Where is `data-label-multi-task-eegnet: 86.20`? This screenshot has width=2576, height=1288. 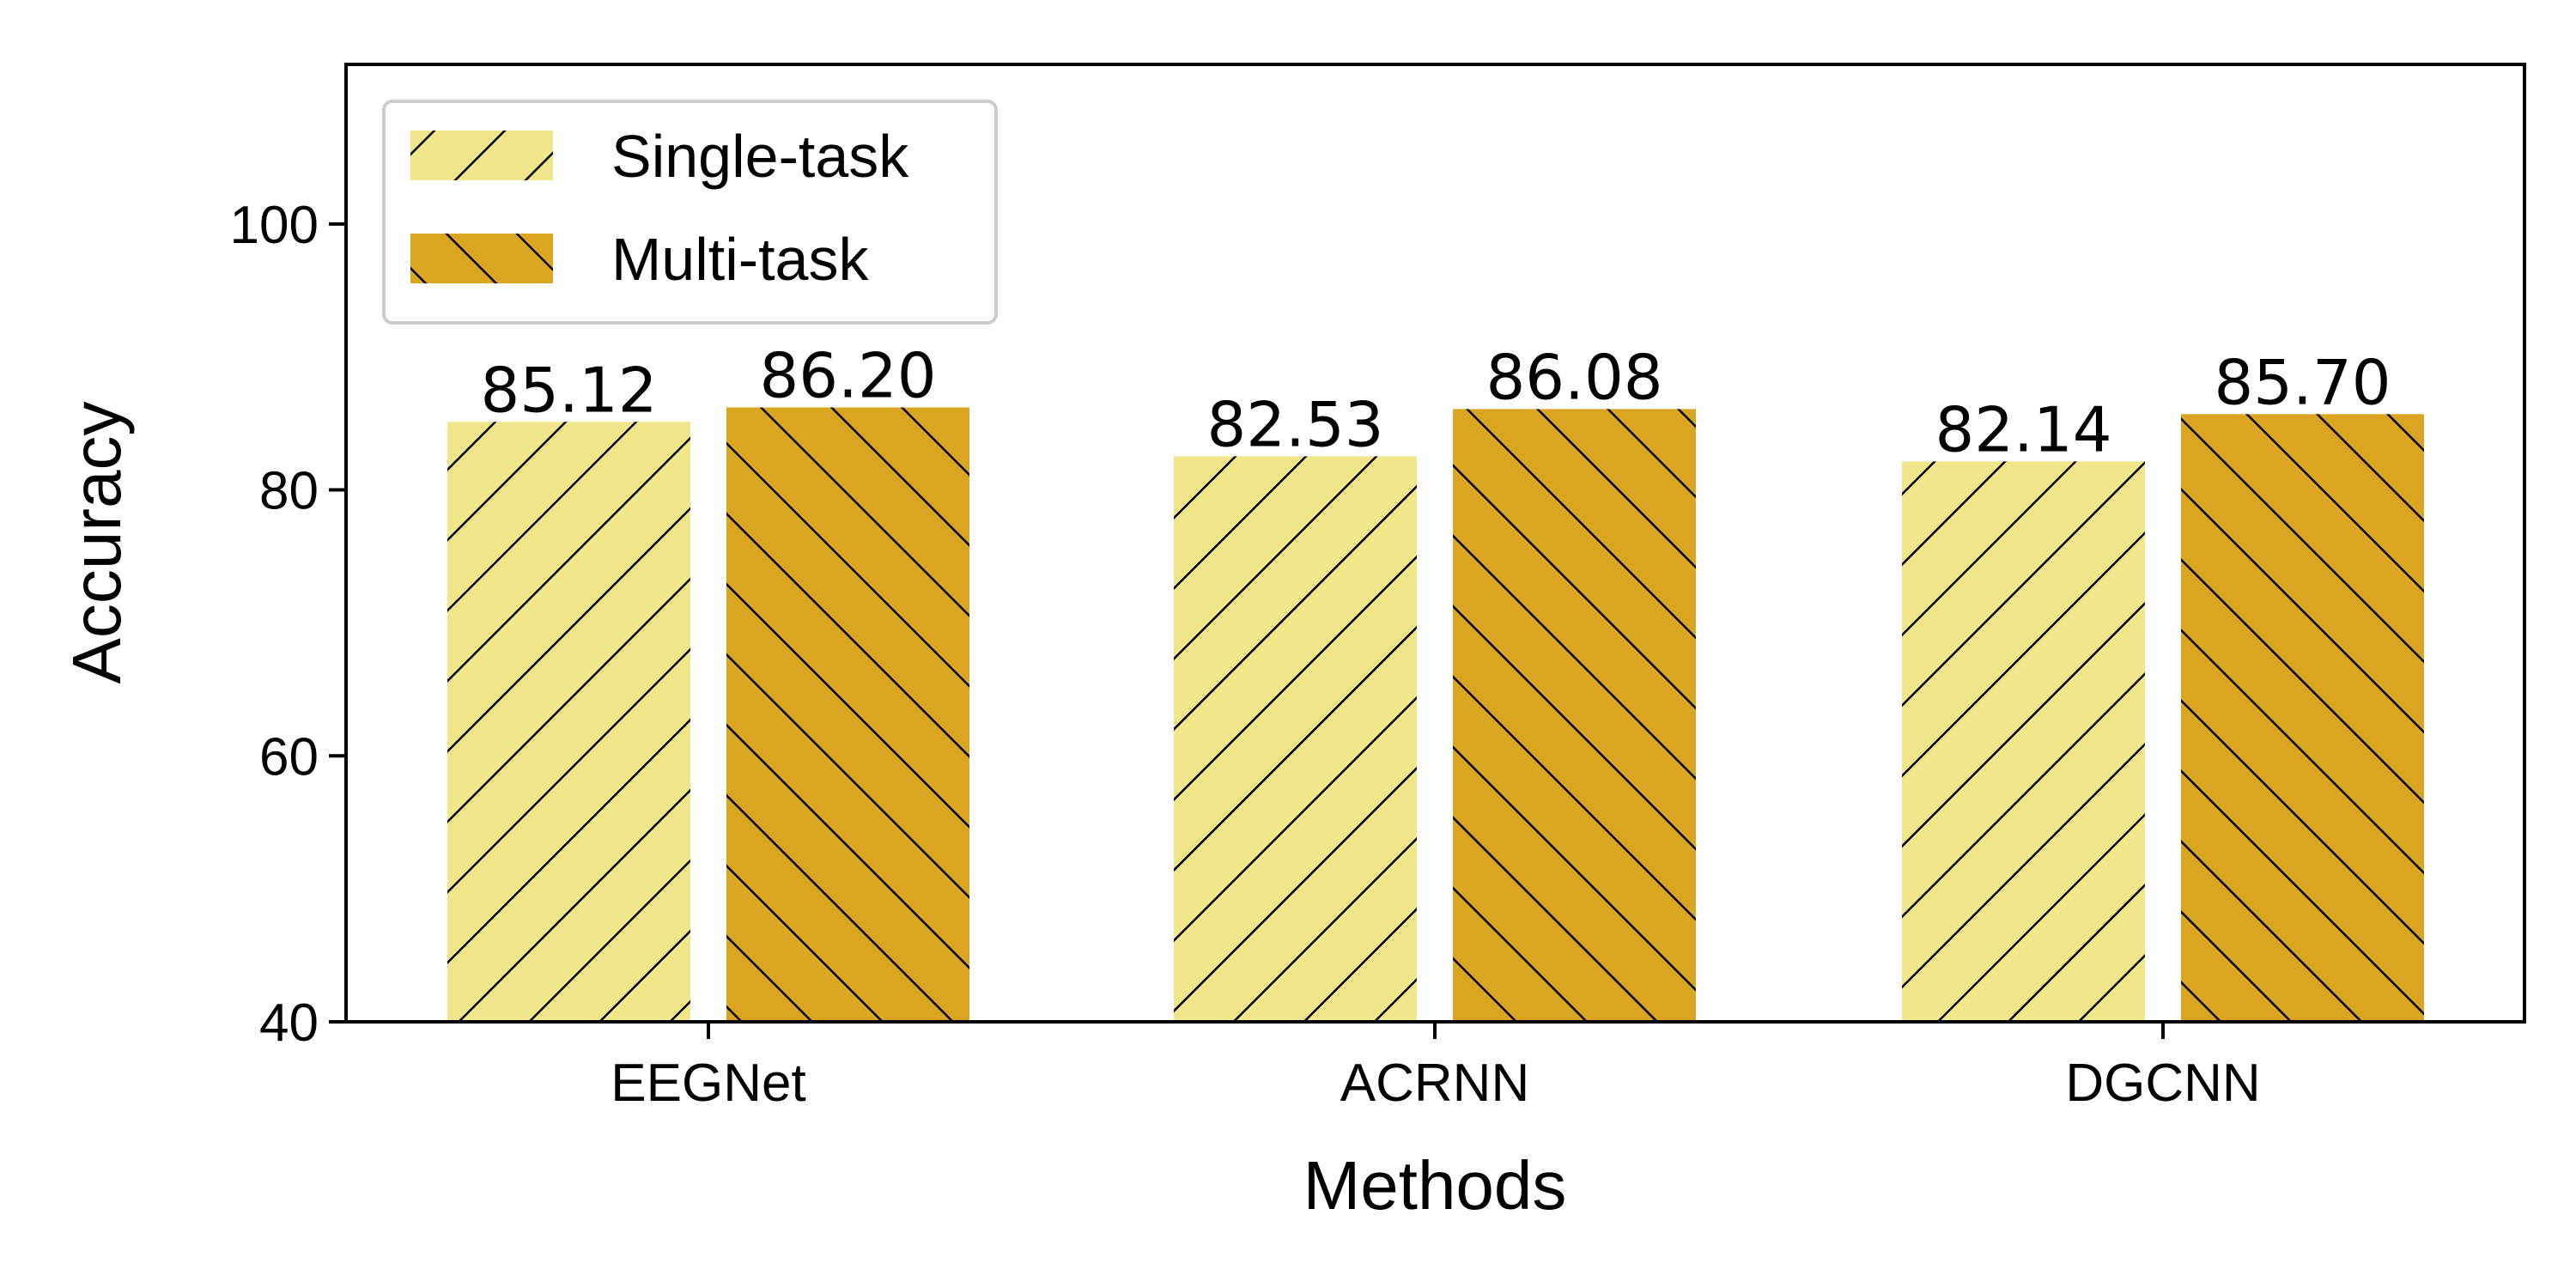 data-label-multi-task-eegnet: 86.20 is located at coordinates (847, 376).